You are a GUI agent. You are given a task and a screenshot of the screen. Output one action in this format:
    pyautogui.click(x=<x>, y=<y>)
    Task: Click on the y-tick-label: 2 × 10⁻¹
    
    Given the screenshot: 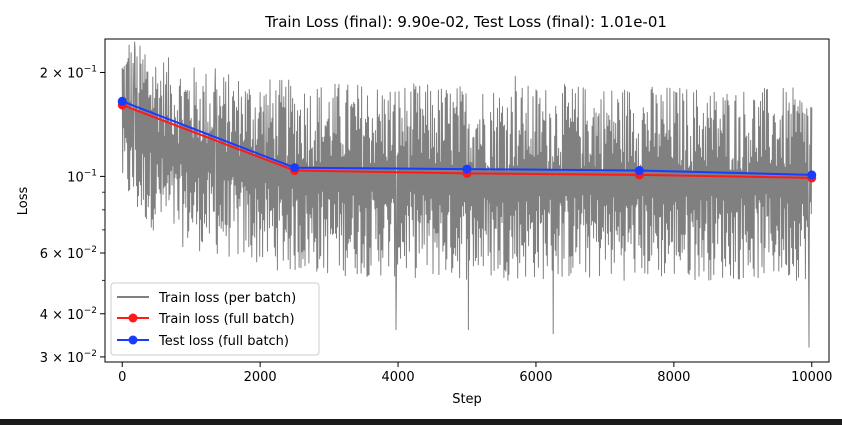 What is the action you would take?
    pyautogui.click(x=68, y=72)
    